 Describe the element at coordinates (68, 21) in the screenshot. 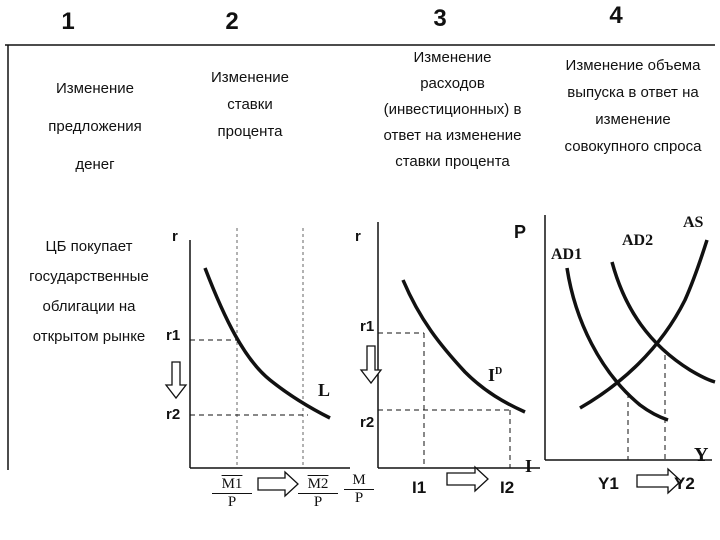

I see `column-number-1: 1` at that location.